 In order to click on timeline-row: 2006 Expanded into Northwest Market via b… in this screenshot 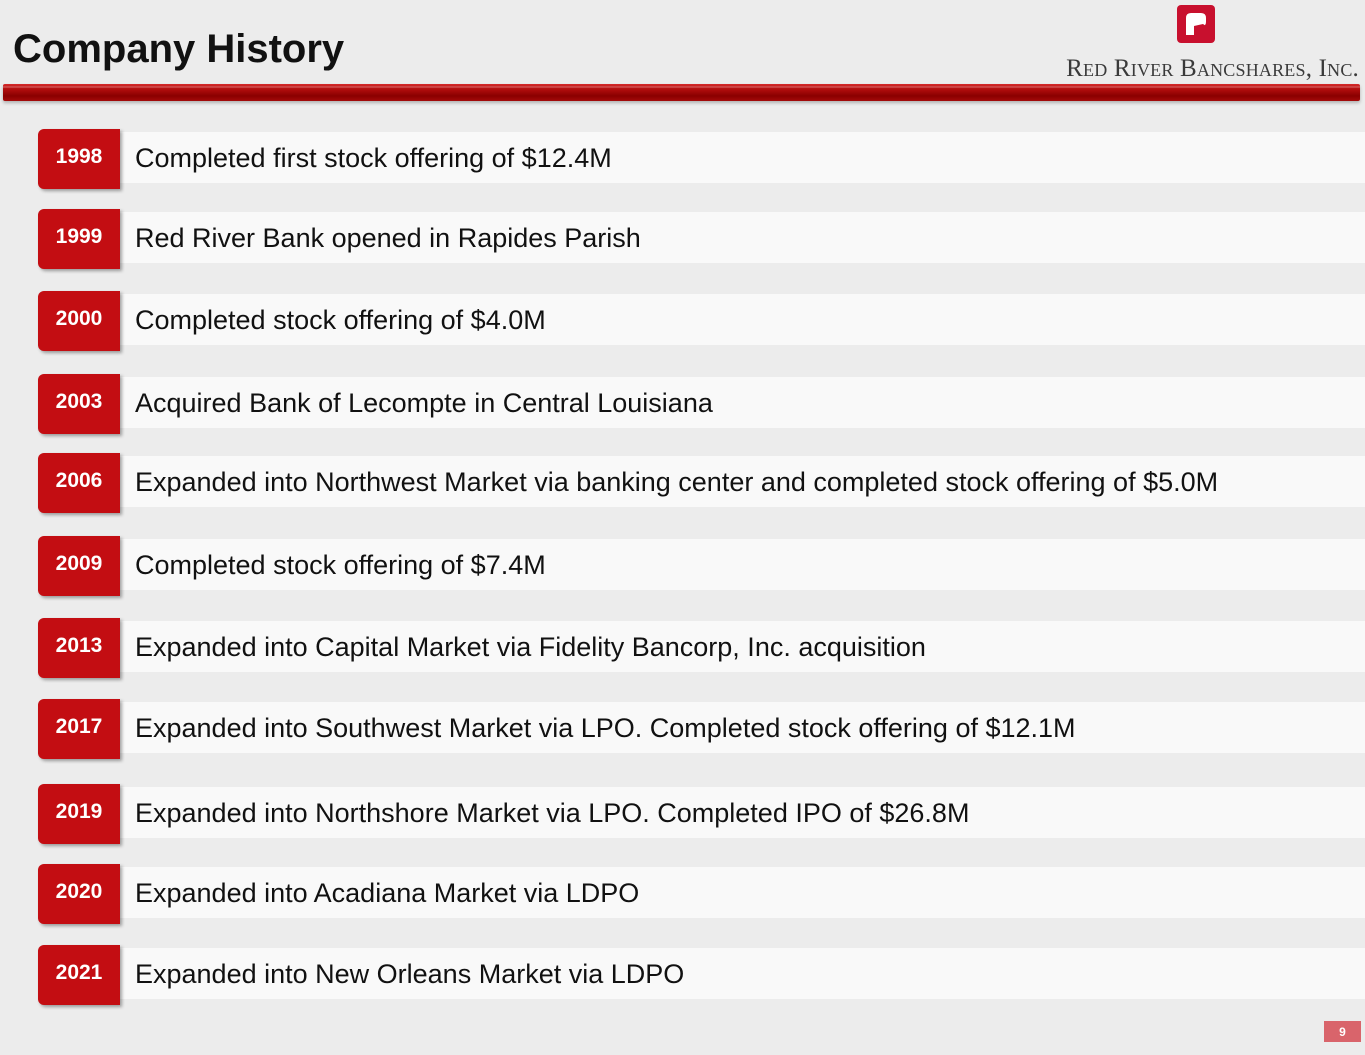, I will do `click(682, 484)`.